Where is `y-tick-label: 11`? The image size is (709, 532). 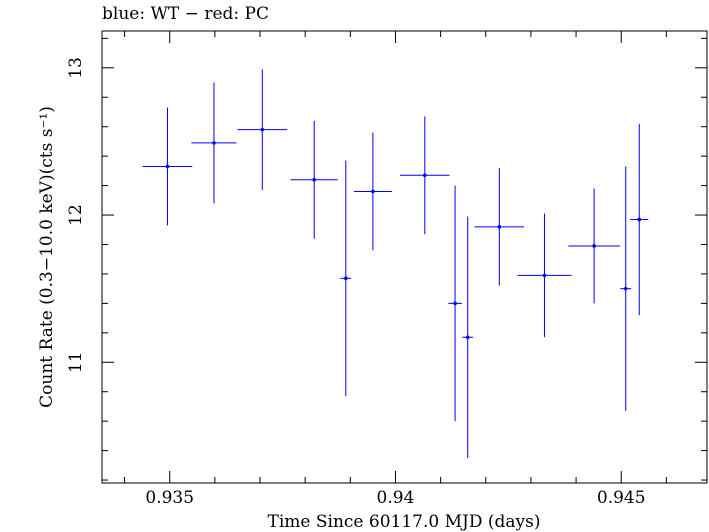 y-tick-label: 11 is located at coordinates (76, 362).